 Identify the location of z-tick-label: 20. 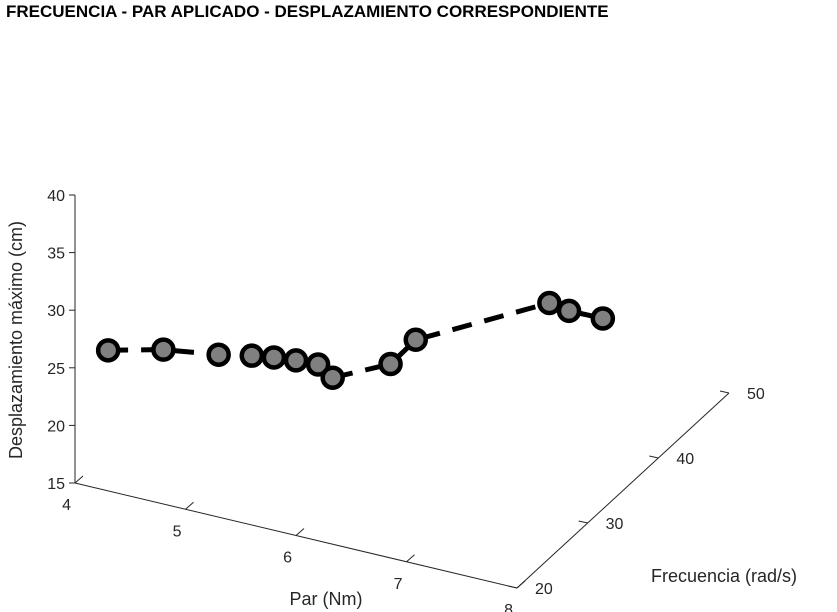
(56, 426).